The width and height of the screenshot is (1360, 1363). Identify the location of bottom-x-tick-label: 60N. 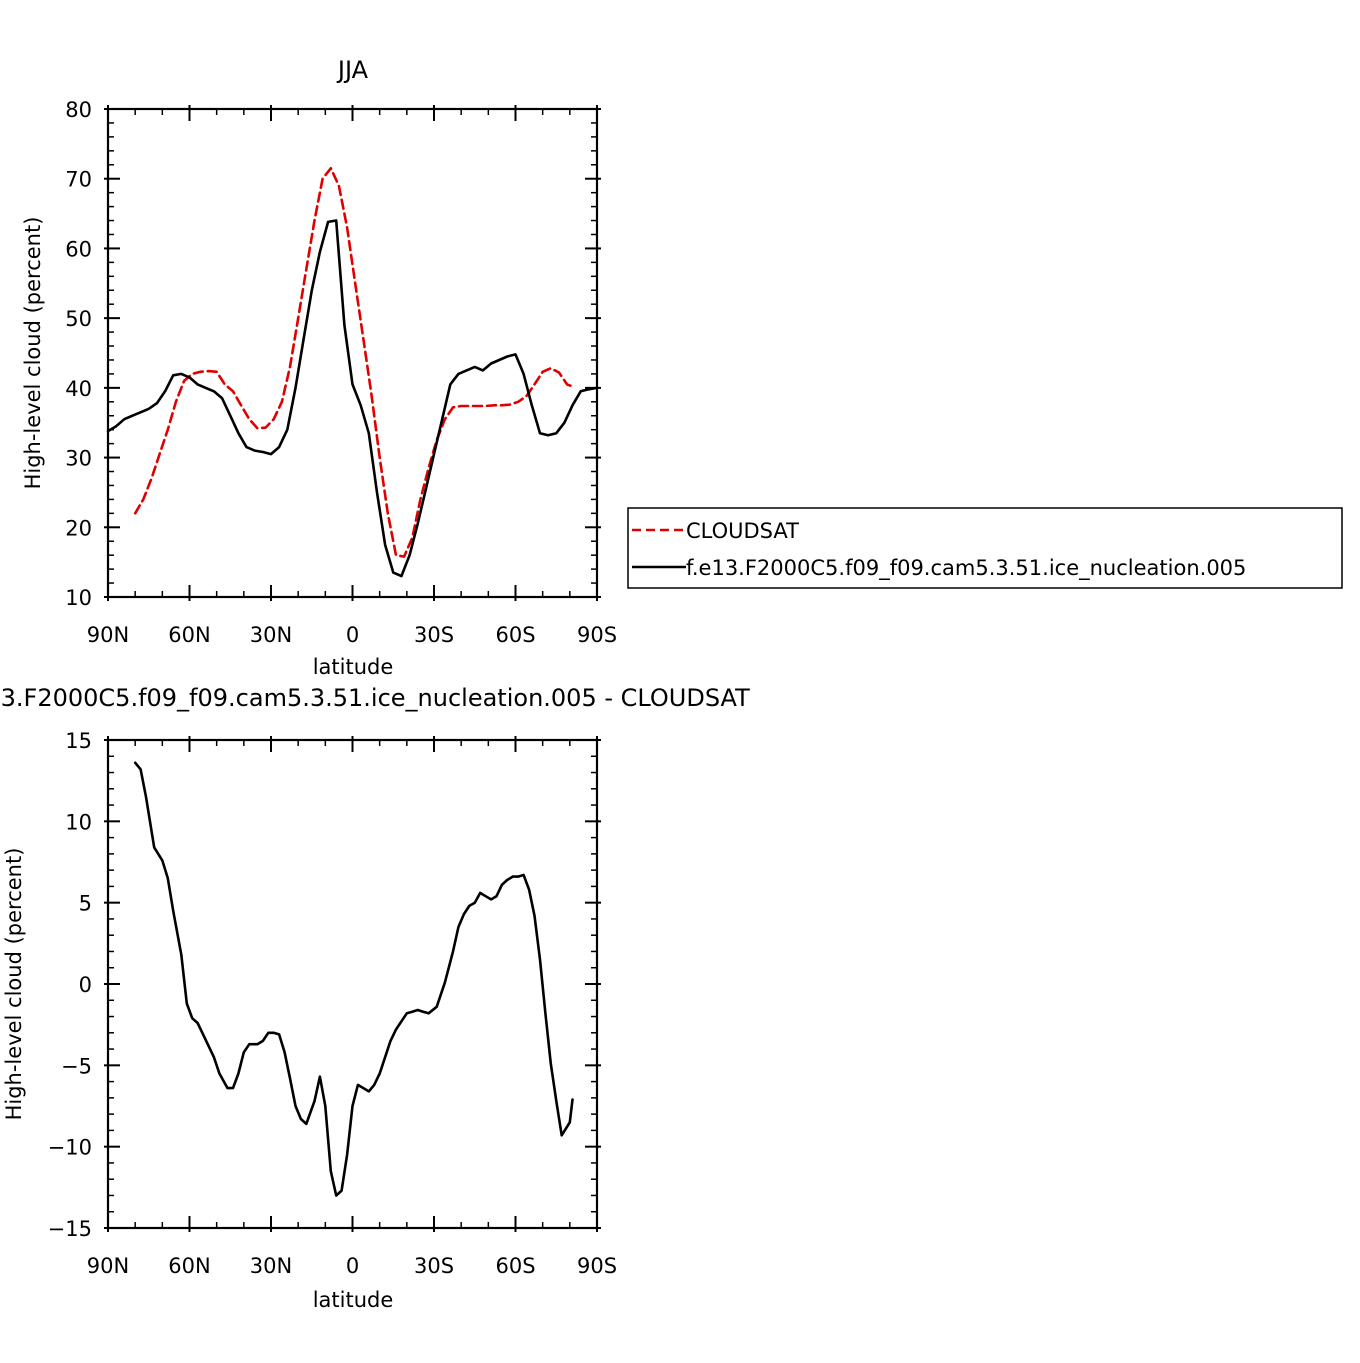
(189, 1266).